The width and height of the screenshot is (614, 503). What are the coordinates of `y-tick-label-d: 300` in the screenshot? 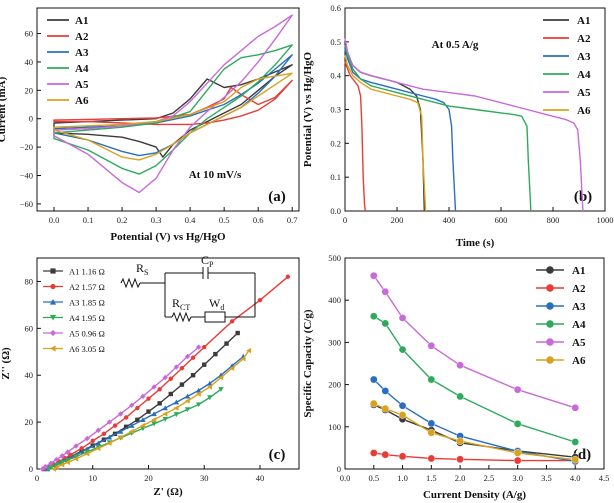 It's located at (334, 342).